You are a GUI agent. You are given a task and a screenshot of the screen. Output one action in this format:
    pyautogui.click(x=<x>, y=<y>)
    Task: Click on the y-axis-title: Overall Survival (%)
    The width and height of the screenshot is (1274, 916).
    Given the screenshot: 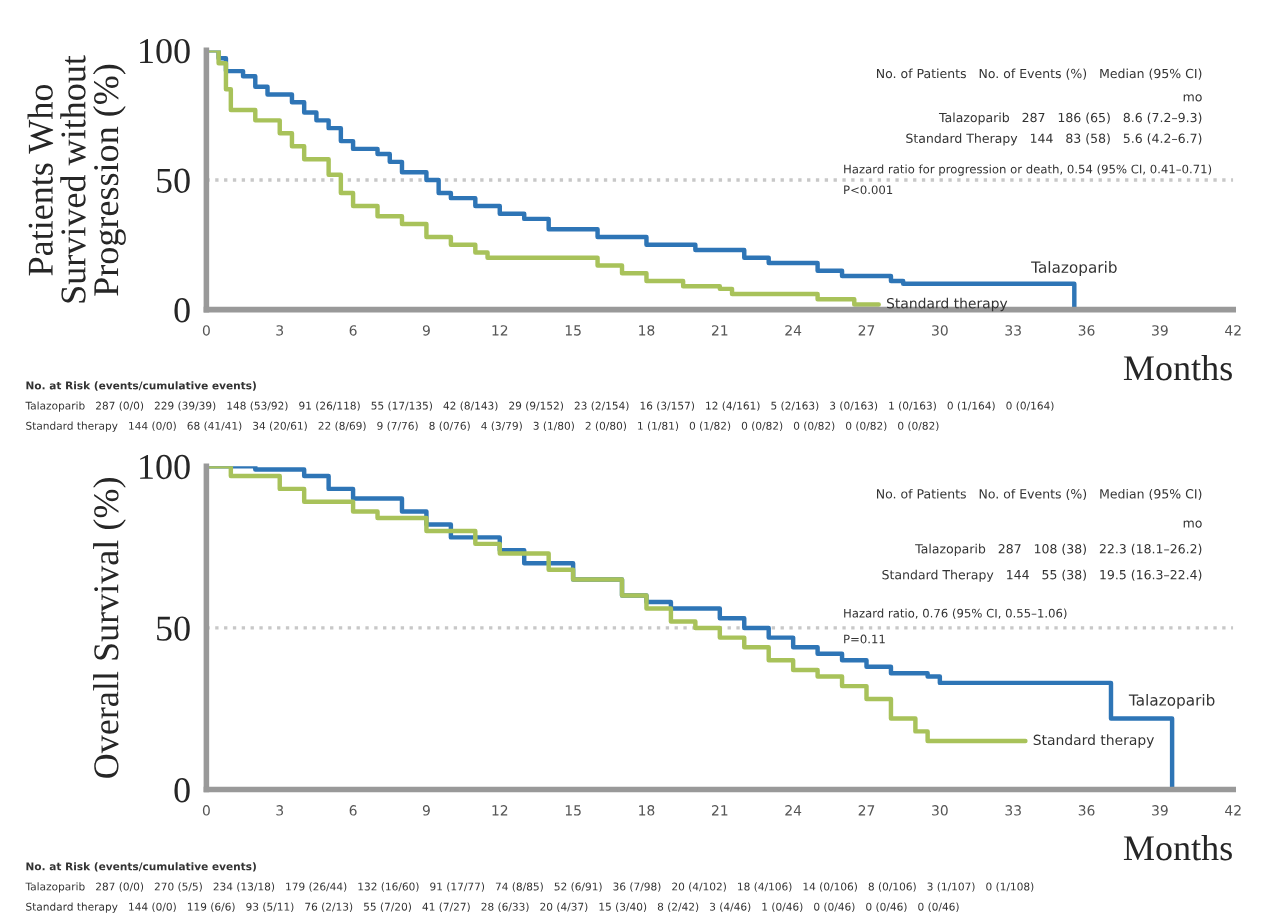 What is the action you would take?
    pyautogui.click(x=109, y=628)
    